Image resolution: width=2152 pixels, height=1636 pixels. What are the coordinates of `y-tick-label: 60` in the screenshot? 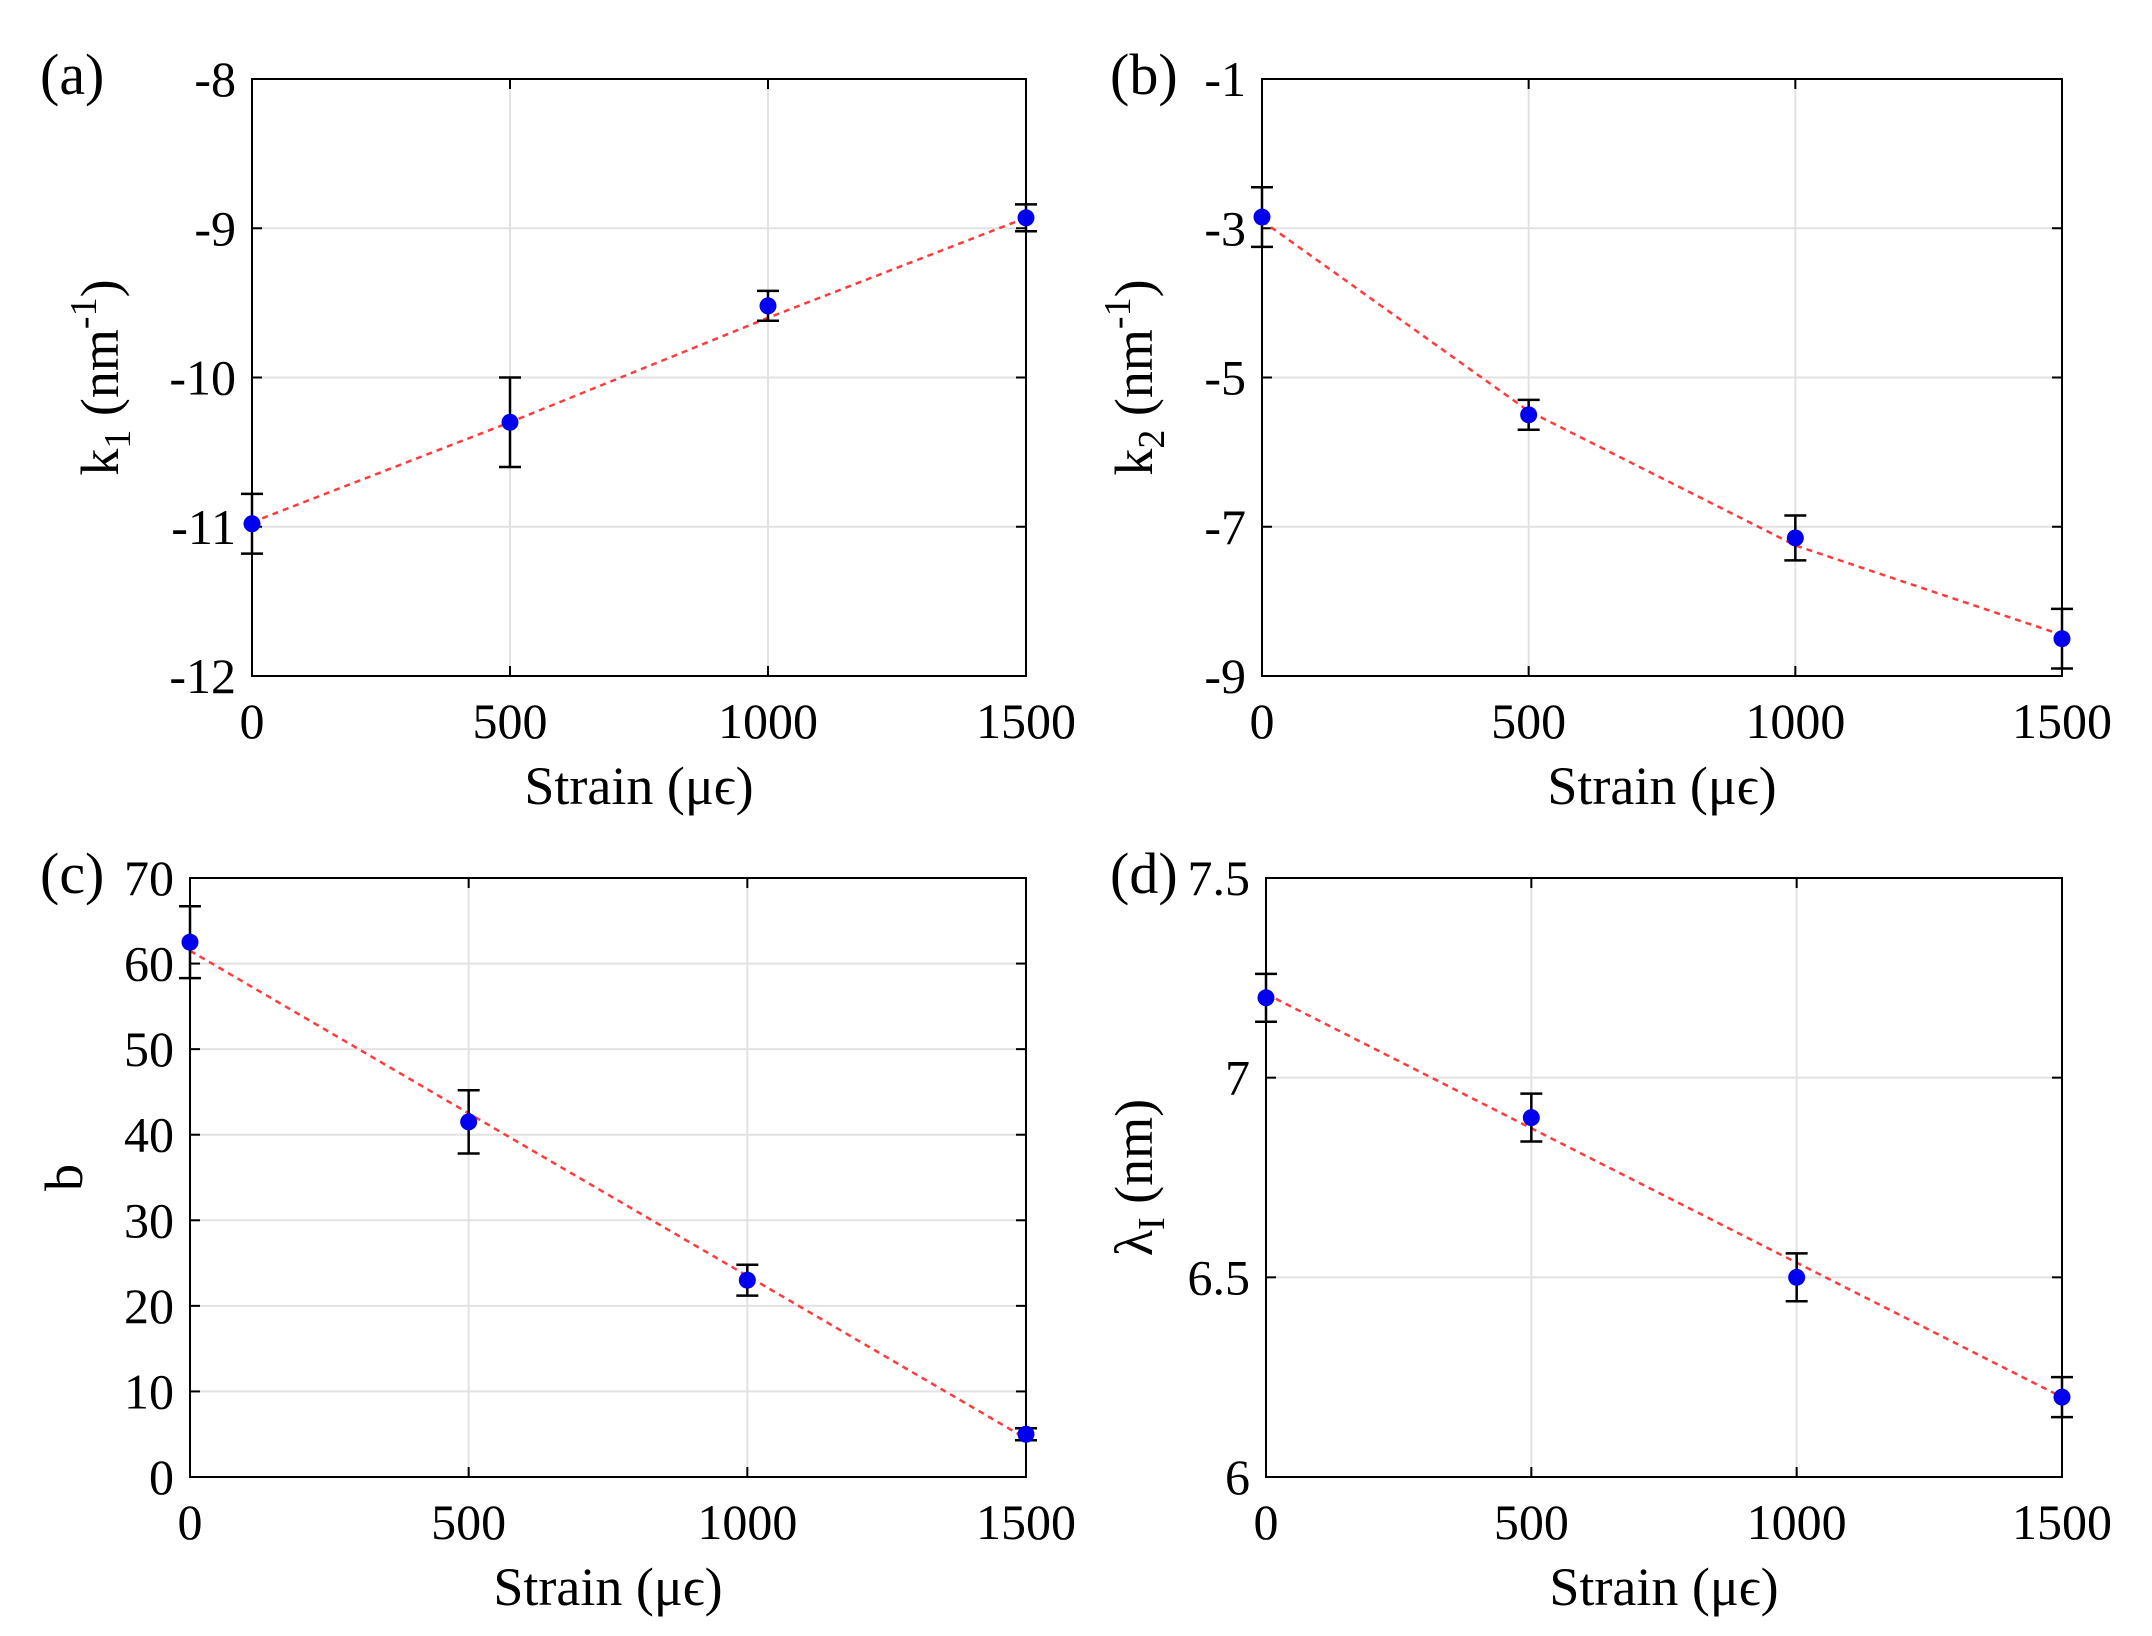 It's located at (149, 964).